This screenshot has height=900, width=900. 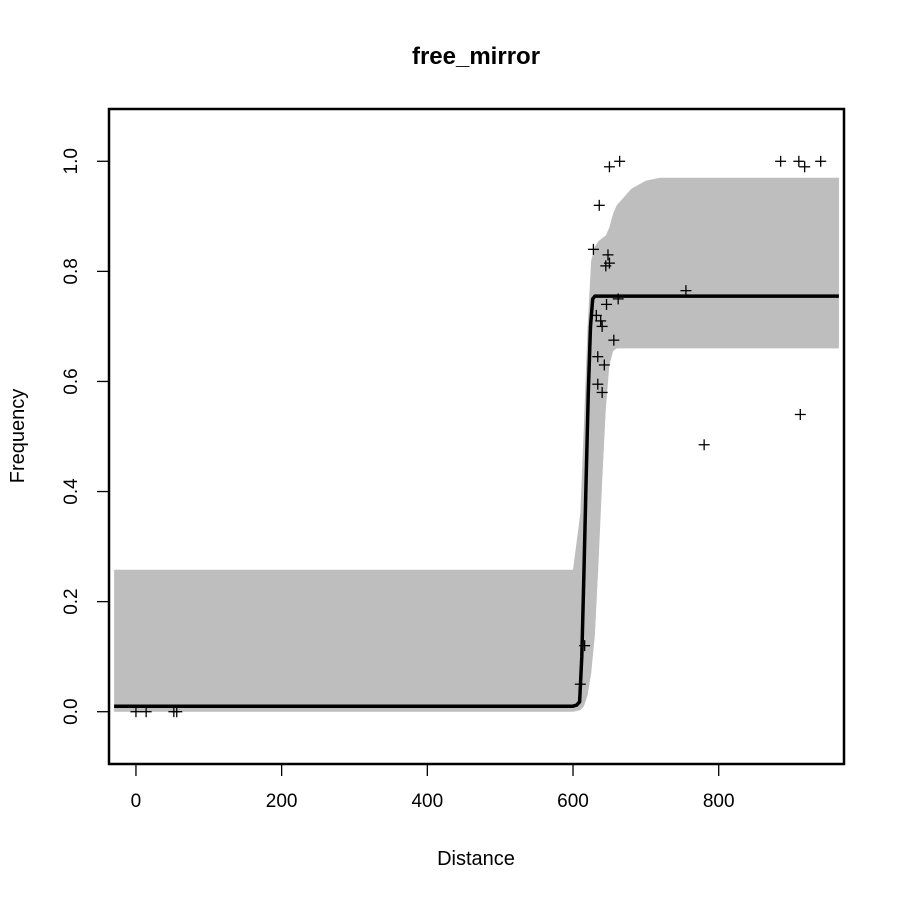 What do you see at coordinates (573, 801) in the screenshot?
I see `x-tick-label: 600` at bounding box center [573, 801].